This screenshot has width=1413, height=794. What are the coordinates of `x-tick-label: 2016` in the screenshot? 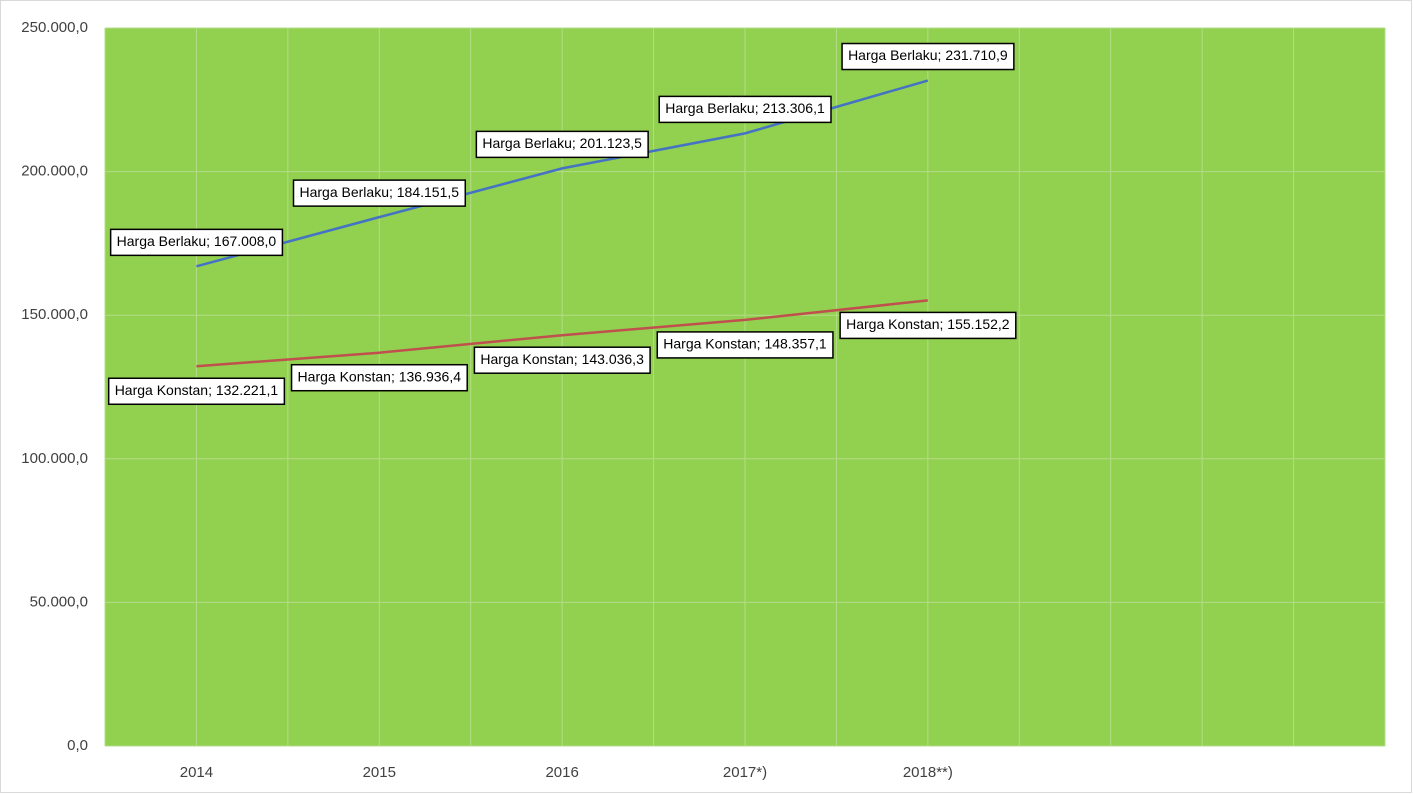 It's located at (561, 772).